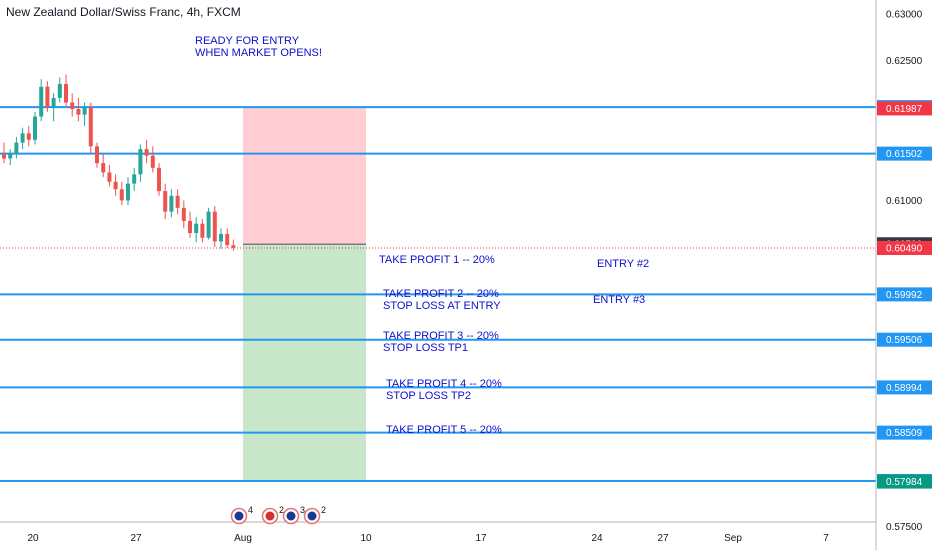 This screenshot has height=550, width=932. What do you see at coordinates (239, 516) in the screenshot?
I see `nz-flag-icon-fill` at bounding box center [239, 516].